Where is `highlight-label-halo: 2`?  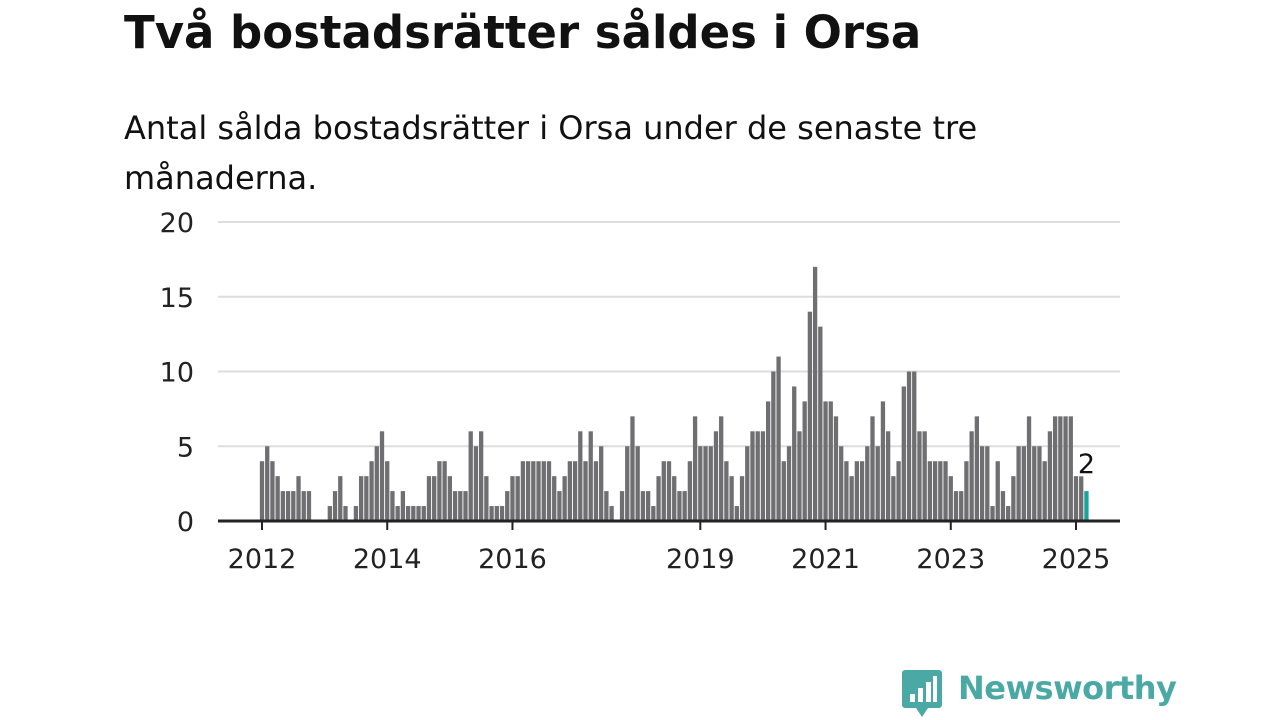
highlight-label-halo: 2 is located at coordinates (1086, 464).